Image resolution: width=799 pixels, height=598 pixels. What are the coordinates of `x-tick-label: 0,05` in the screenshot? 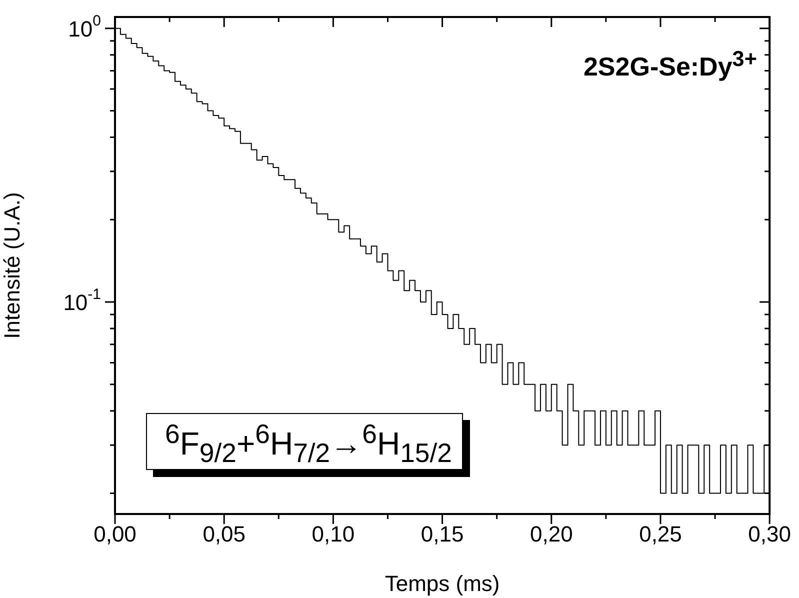 It's located at (224, 533).